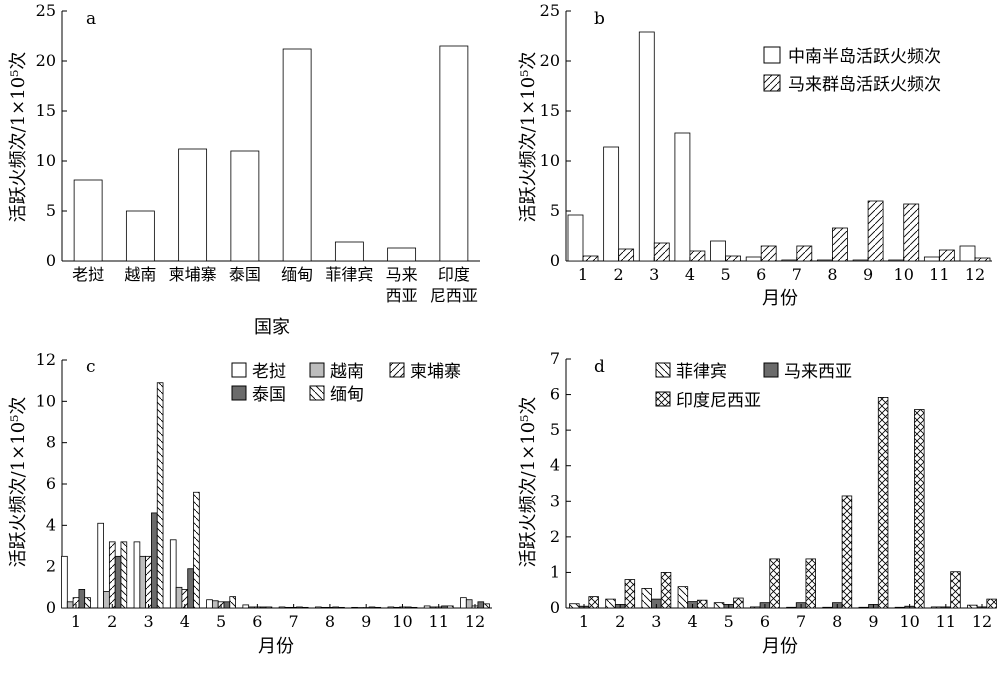 The width and height of the screenshot is (1000, 688). Describe the element at coordinates (185, 621) in the screenshot. I see `x-tick-label: 4` at that location.